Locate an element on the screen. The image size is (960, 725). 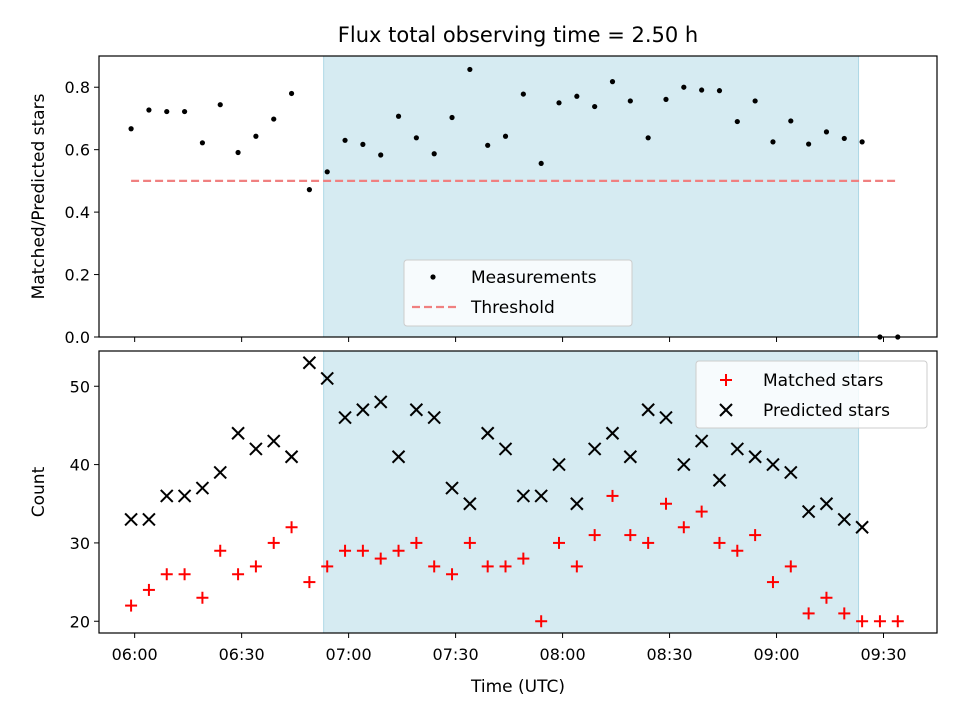
y-tick-label: 0.8 is located at coordinates (77, 87).